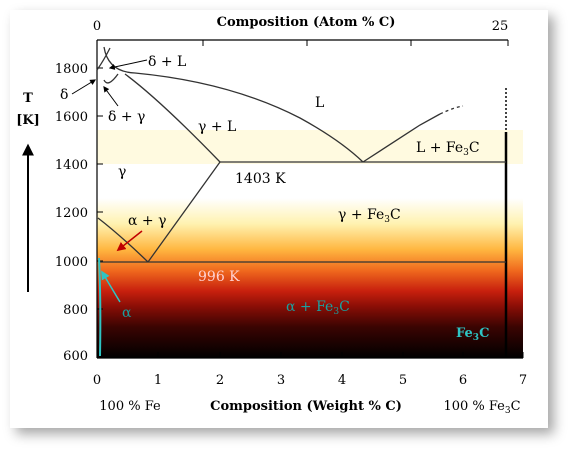 This screenshot has width=574, height=465. I want to click on tick-600: 600, so click(75, 356).